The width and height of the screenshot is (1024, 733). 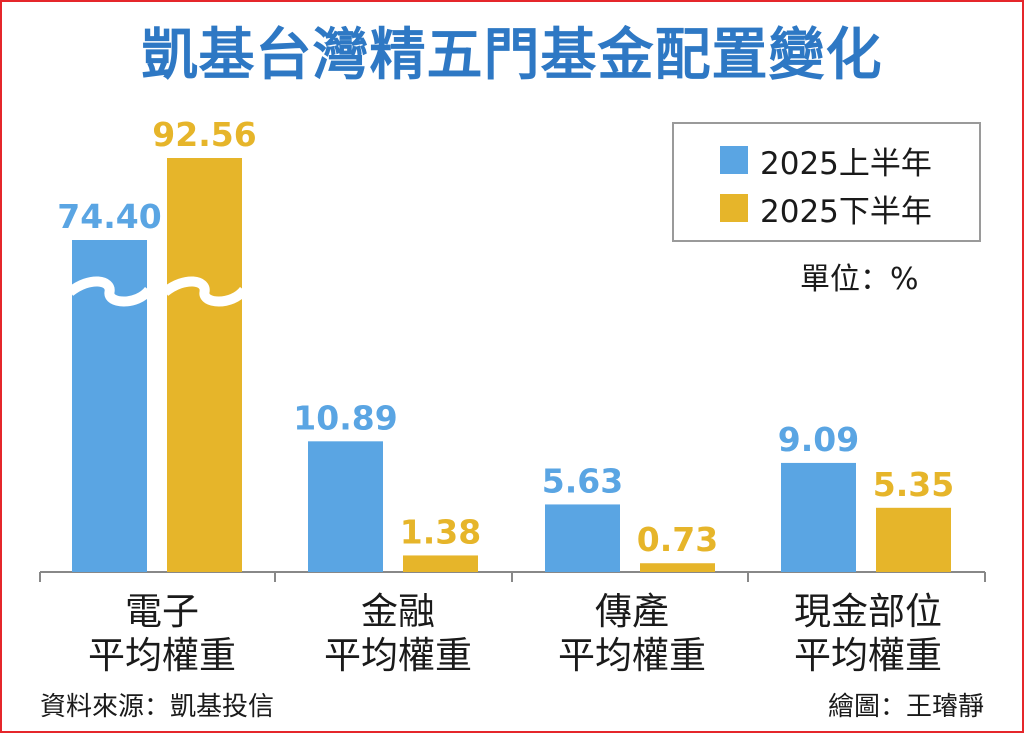 I want to click on category-label-finance: 金融 平均權重, so click(x=398, y=634).